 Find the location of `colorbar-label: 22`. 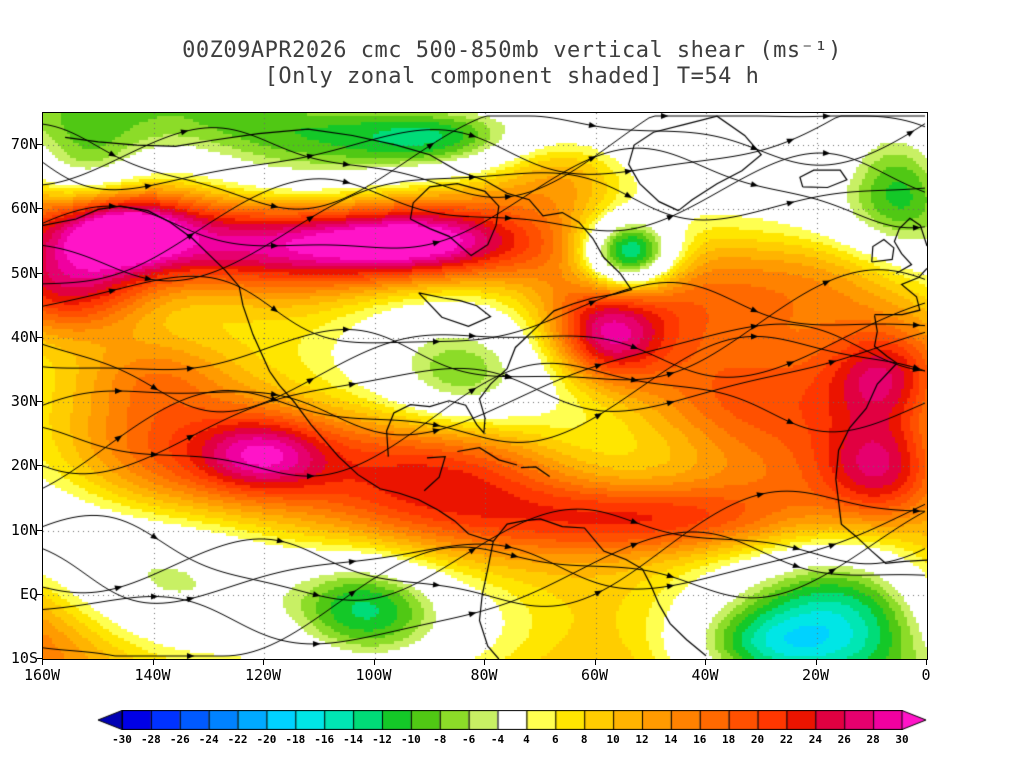

colorbar-label: 22 is located at coordinates (786, 739).